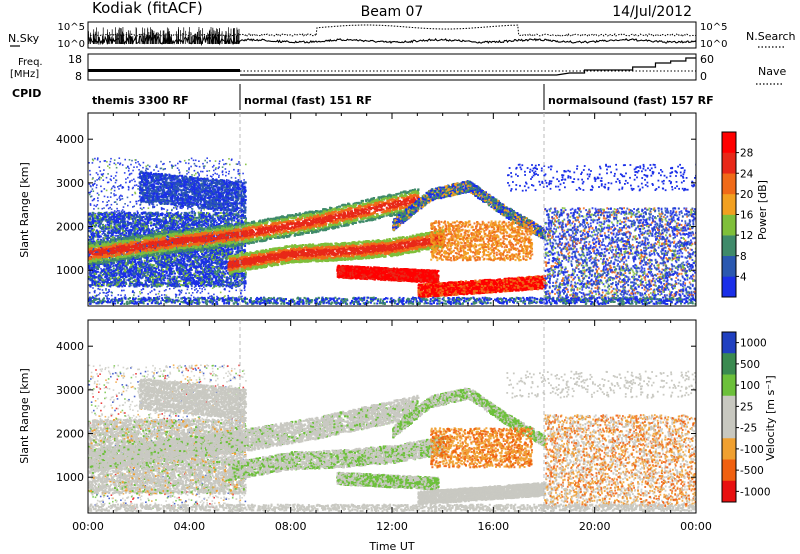 This screenshot has width=800, height=554. What do you see at coordinates (30, 62) in the screenshot?
I see `freq-label-1: Freq.` at bounding box center [30, 62].